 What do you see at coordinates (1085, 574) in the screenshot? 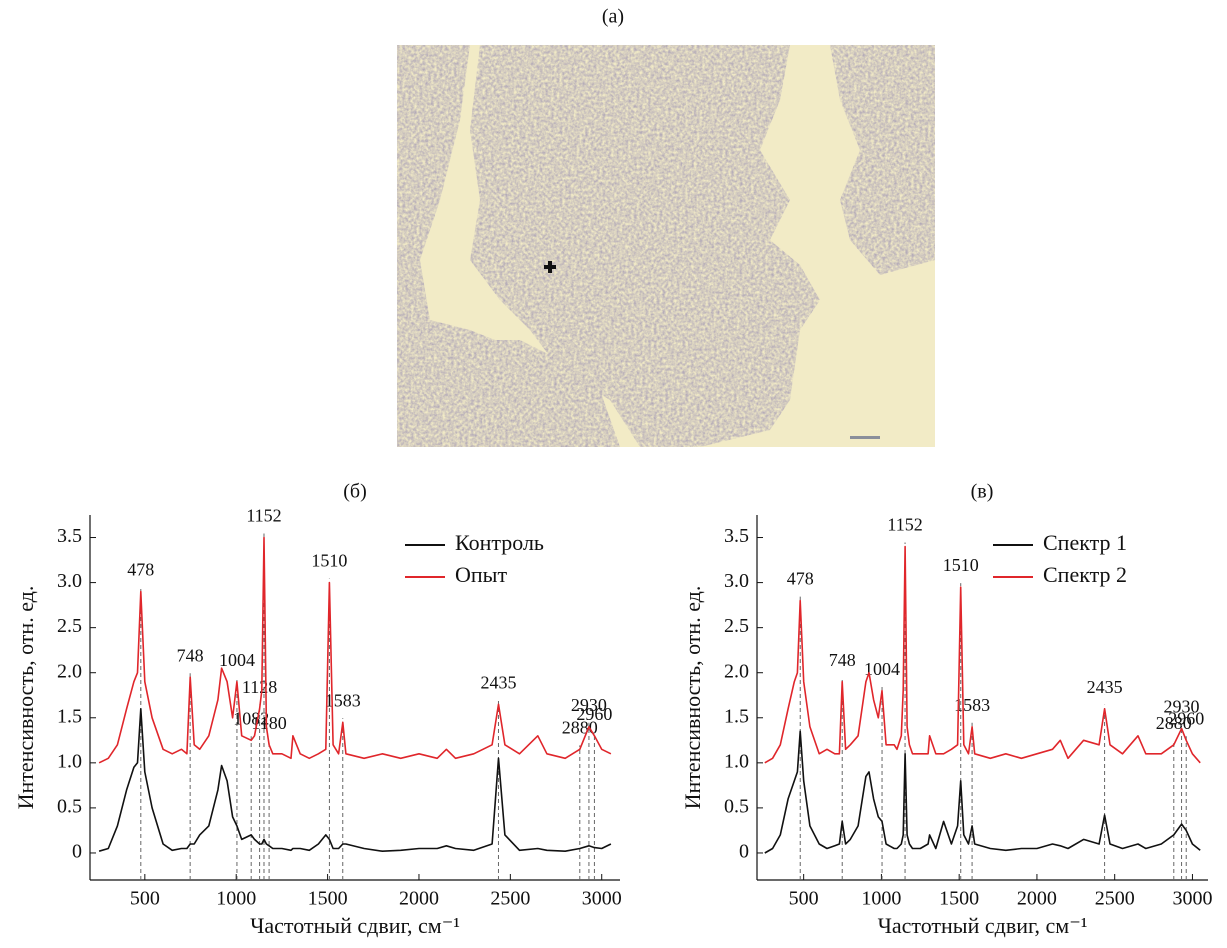
I see `legend-label: Спектр 2` at bounding box center [1085, 574].